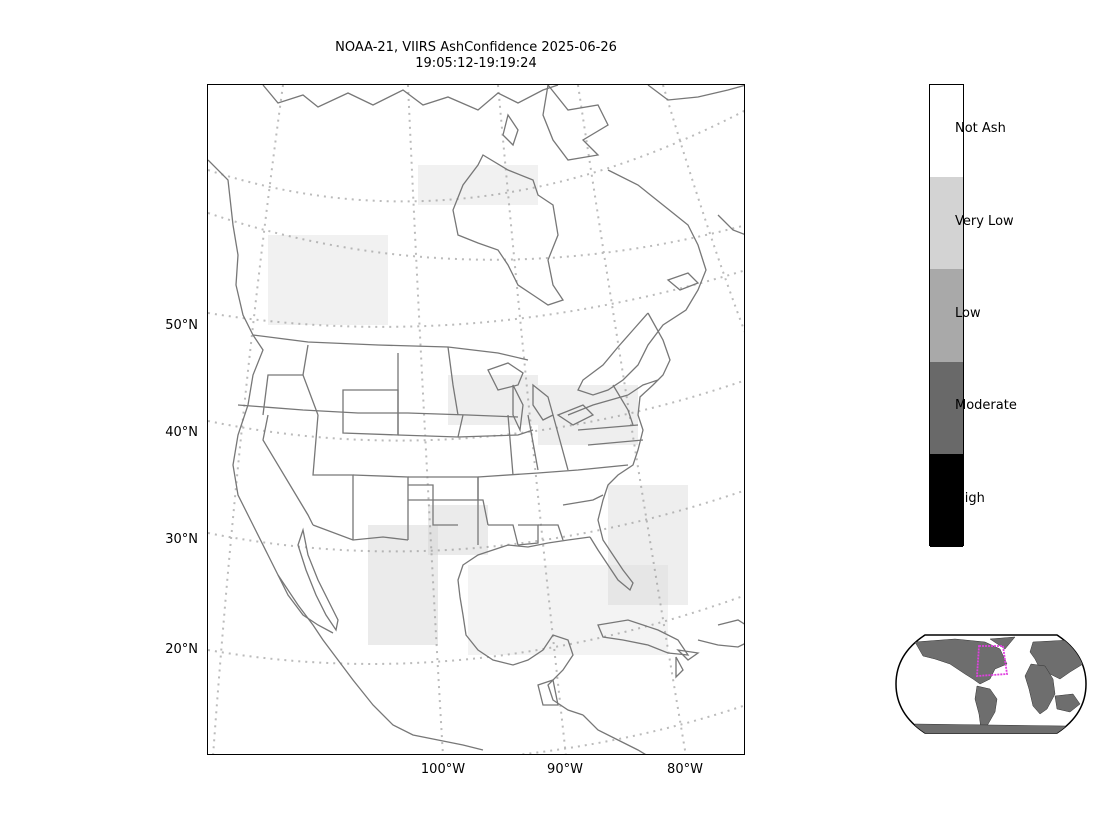  I want to click on world-inset-map, so click(991, 684).